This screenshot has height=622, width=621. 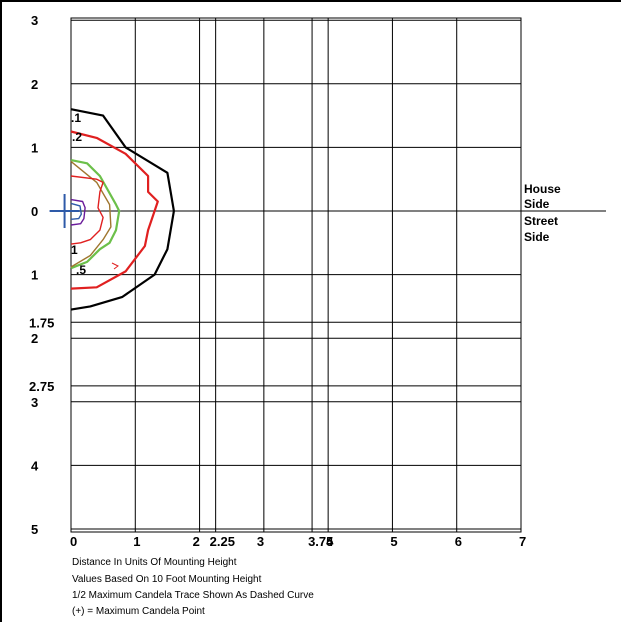 What do you see at coordinates (393, 541) in the screenshot?
I see `x-tick-label: 5` at bounding box center [393, 541].